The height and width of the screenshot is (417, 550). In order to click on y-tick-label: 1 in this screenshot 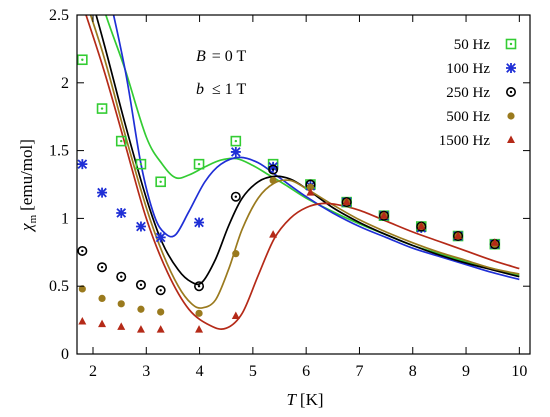, I will do `click(65, 218)`.